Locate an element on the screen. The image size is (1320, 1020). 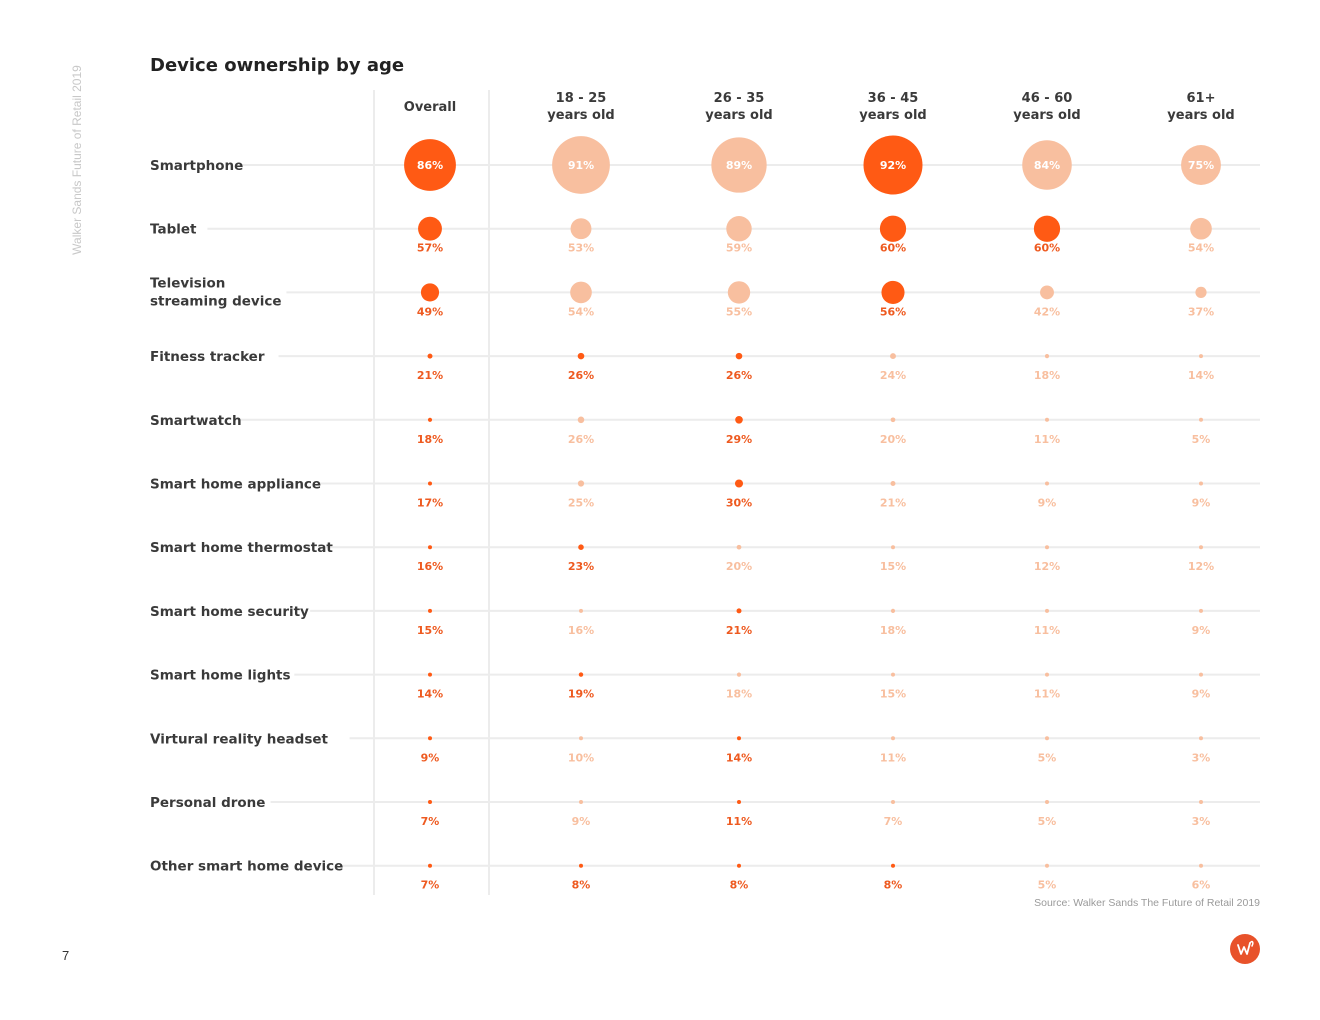
data-label: 20% is located at coordinates (739, 566).